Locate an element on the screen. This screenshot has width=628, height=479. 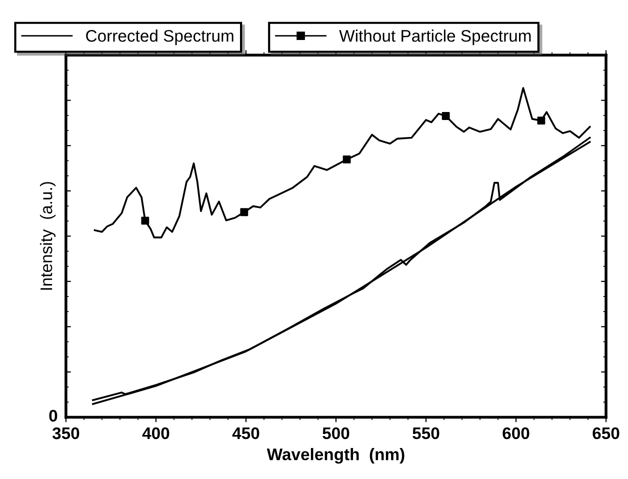
x-tick-label: 550 is located at coordinates (426, 433).